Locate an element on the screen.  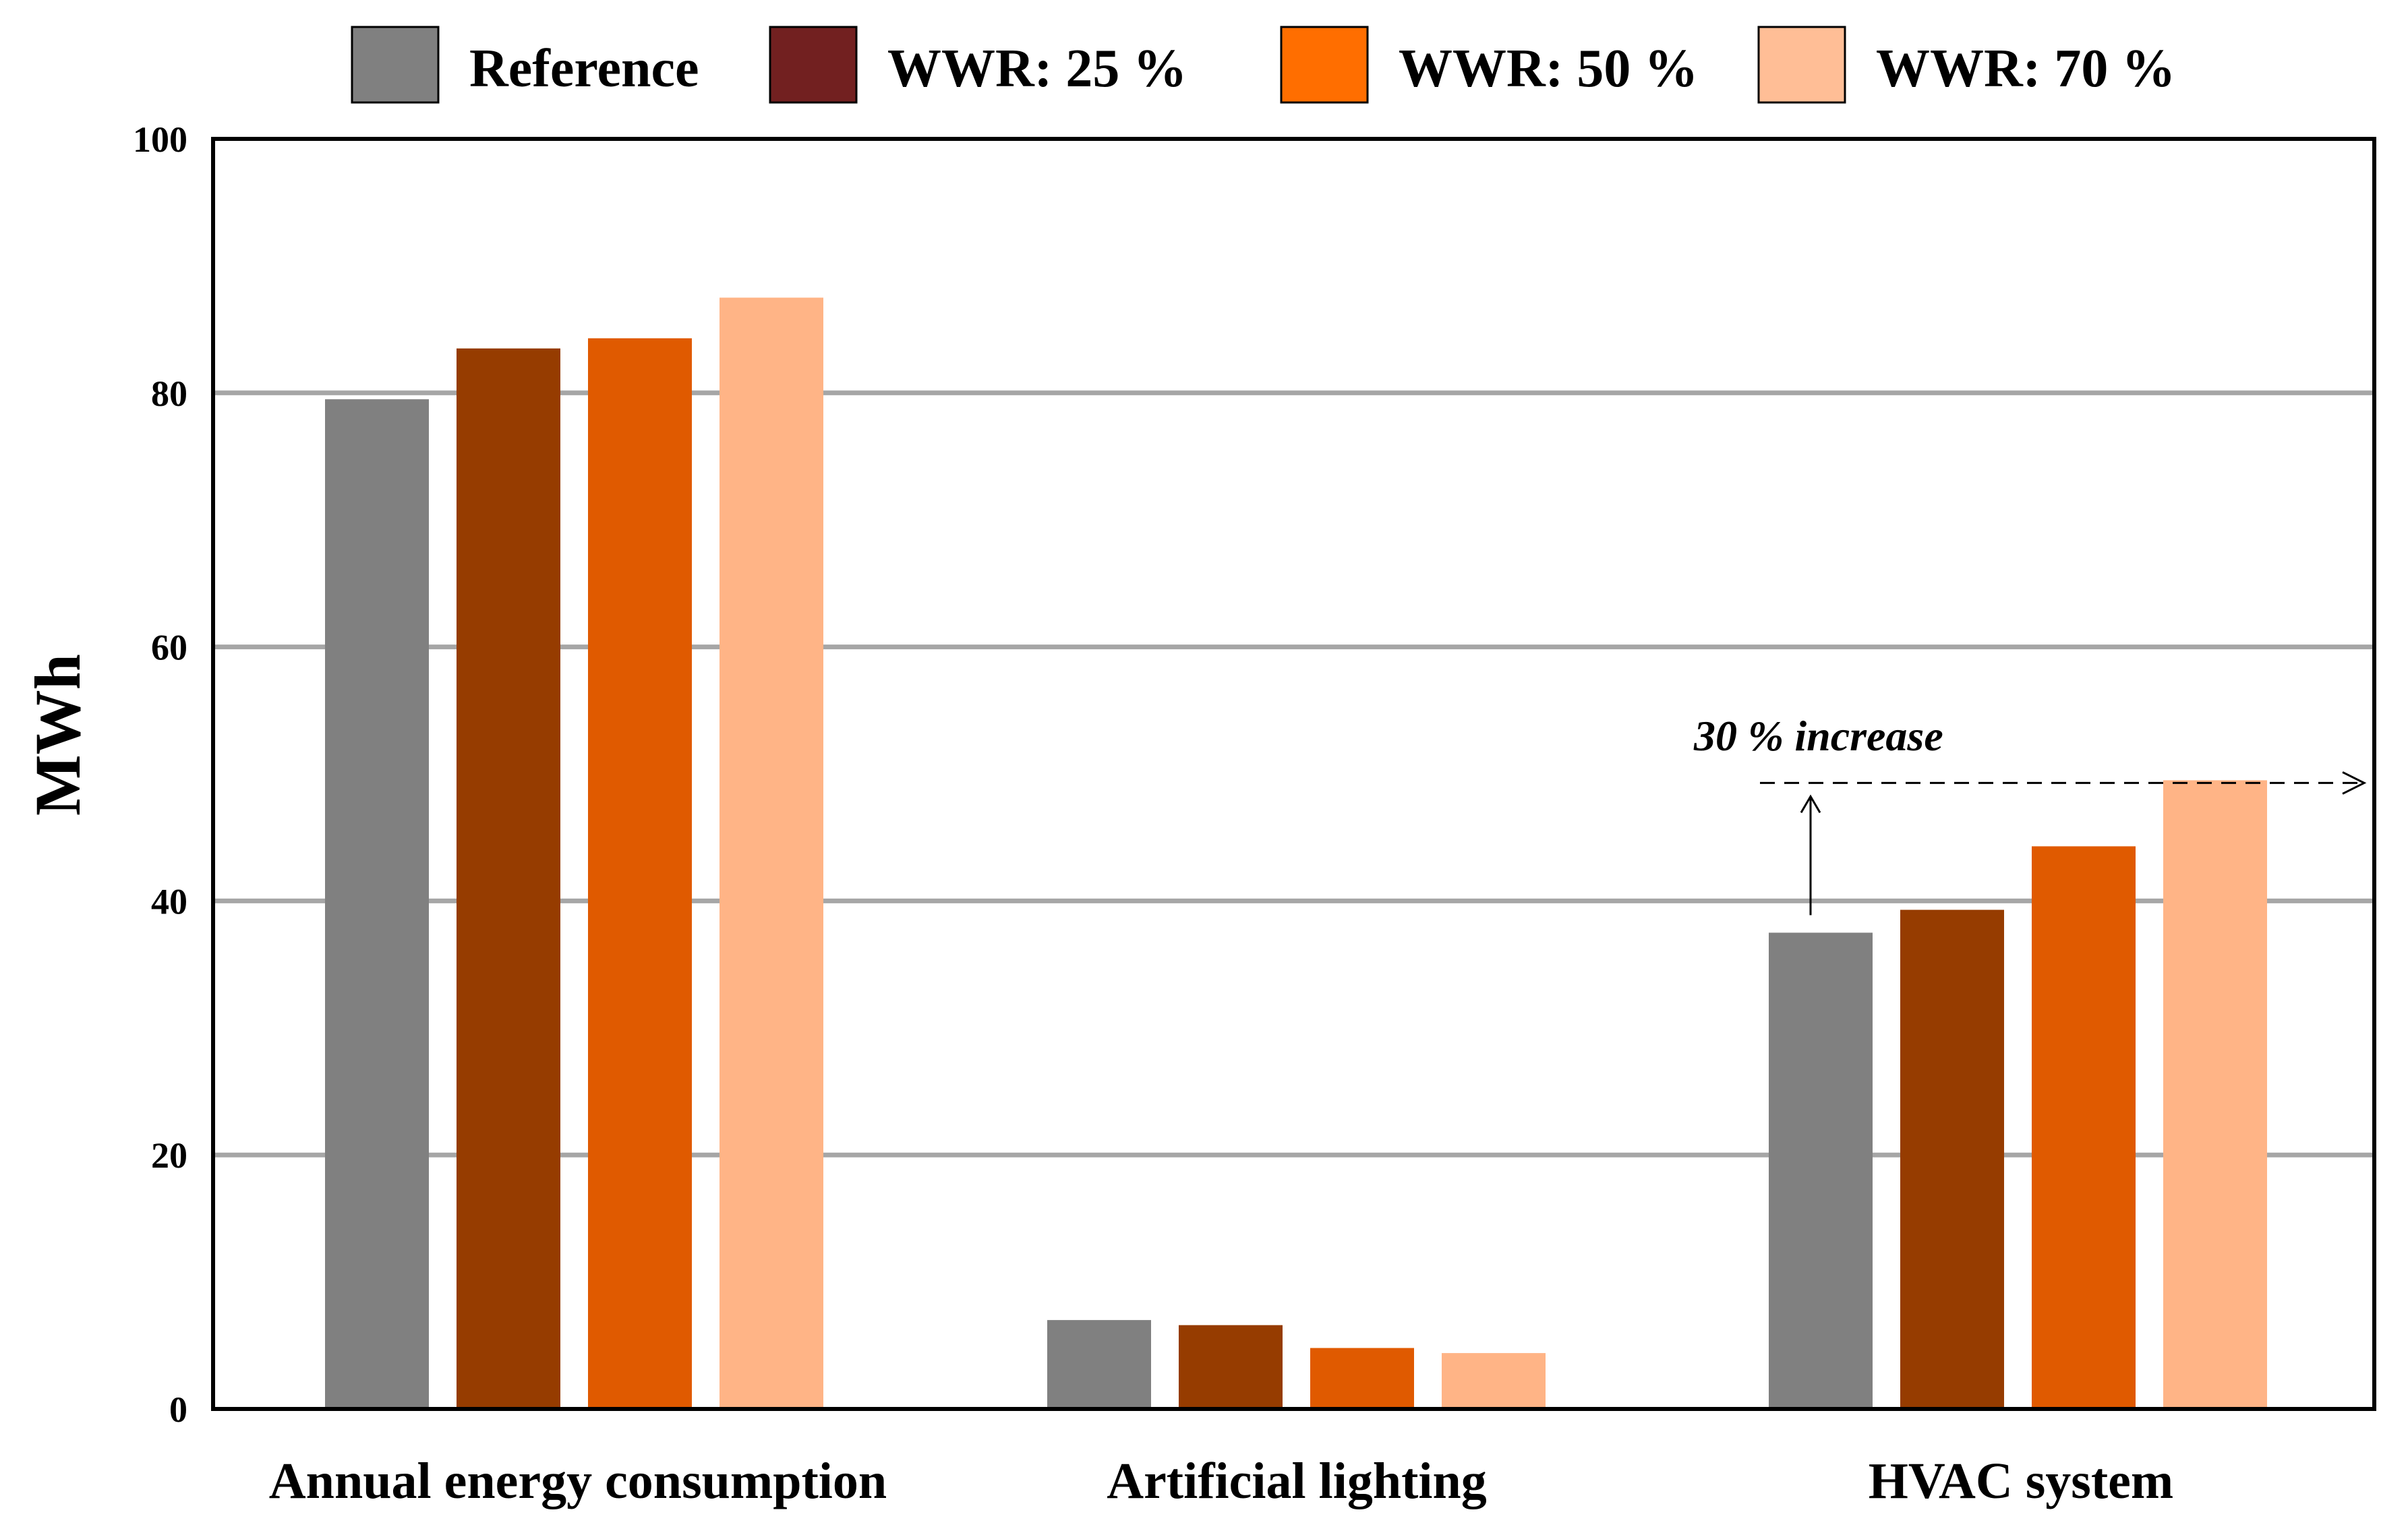
legend-swatch-reference is located at coordinates (395, 65).